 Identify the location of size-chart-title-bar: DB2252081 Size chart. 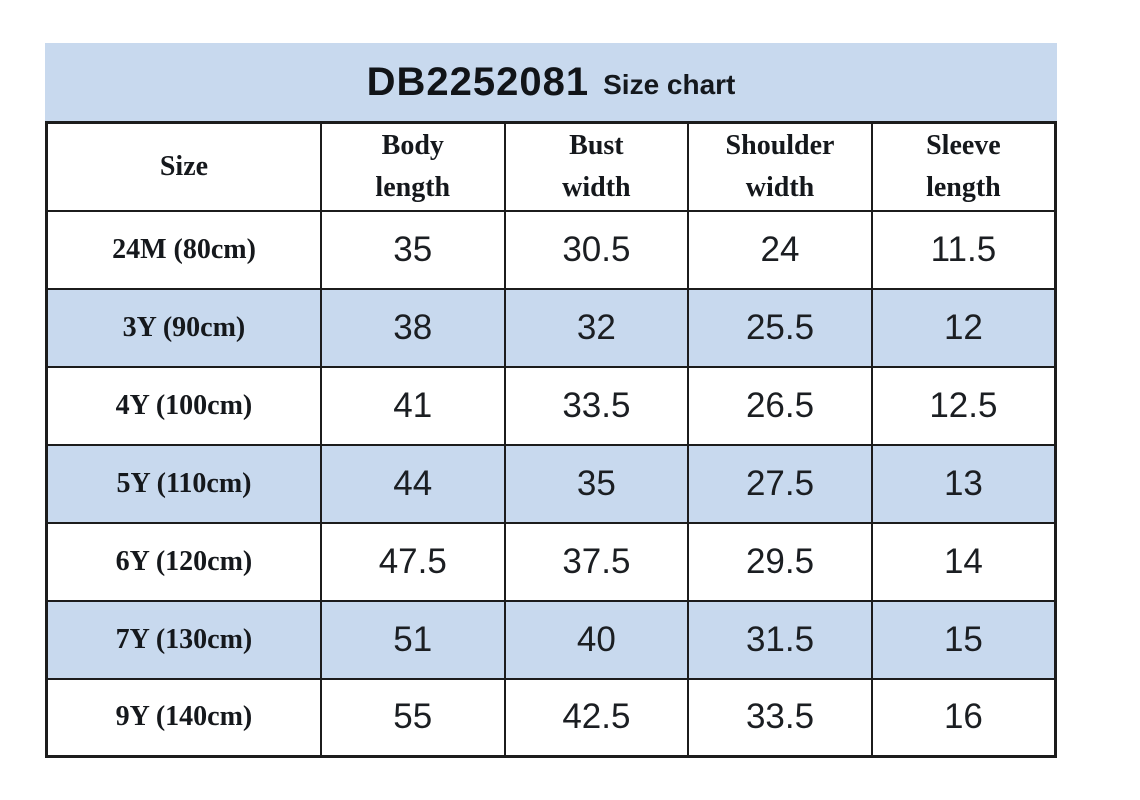
(551, 82).